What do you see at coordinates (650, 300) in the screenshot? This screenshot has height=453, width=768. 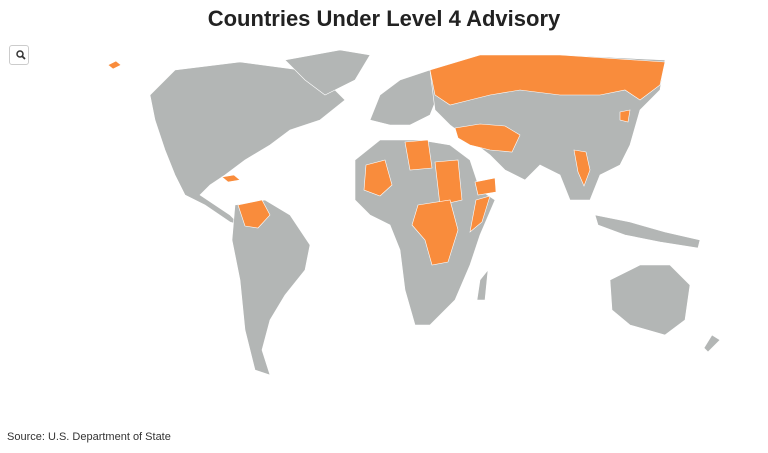 I see `australia` at bounding box center [650, 300].